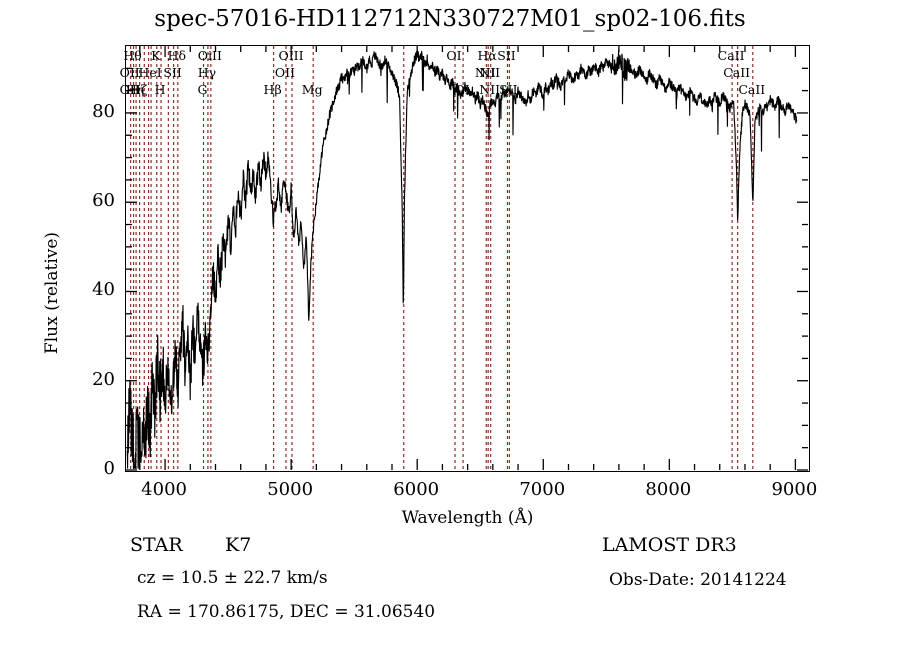  I want to click on line-label-k: K, so click(156, 55).